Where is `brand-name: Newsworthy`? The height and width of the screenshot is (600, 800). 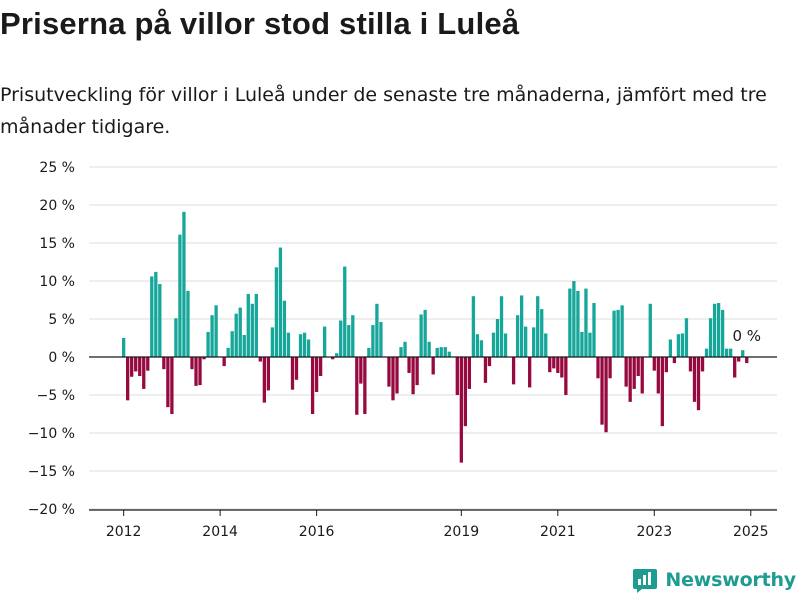
brand-name: Newsworthy is located at coordinates (730, 580).